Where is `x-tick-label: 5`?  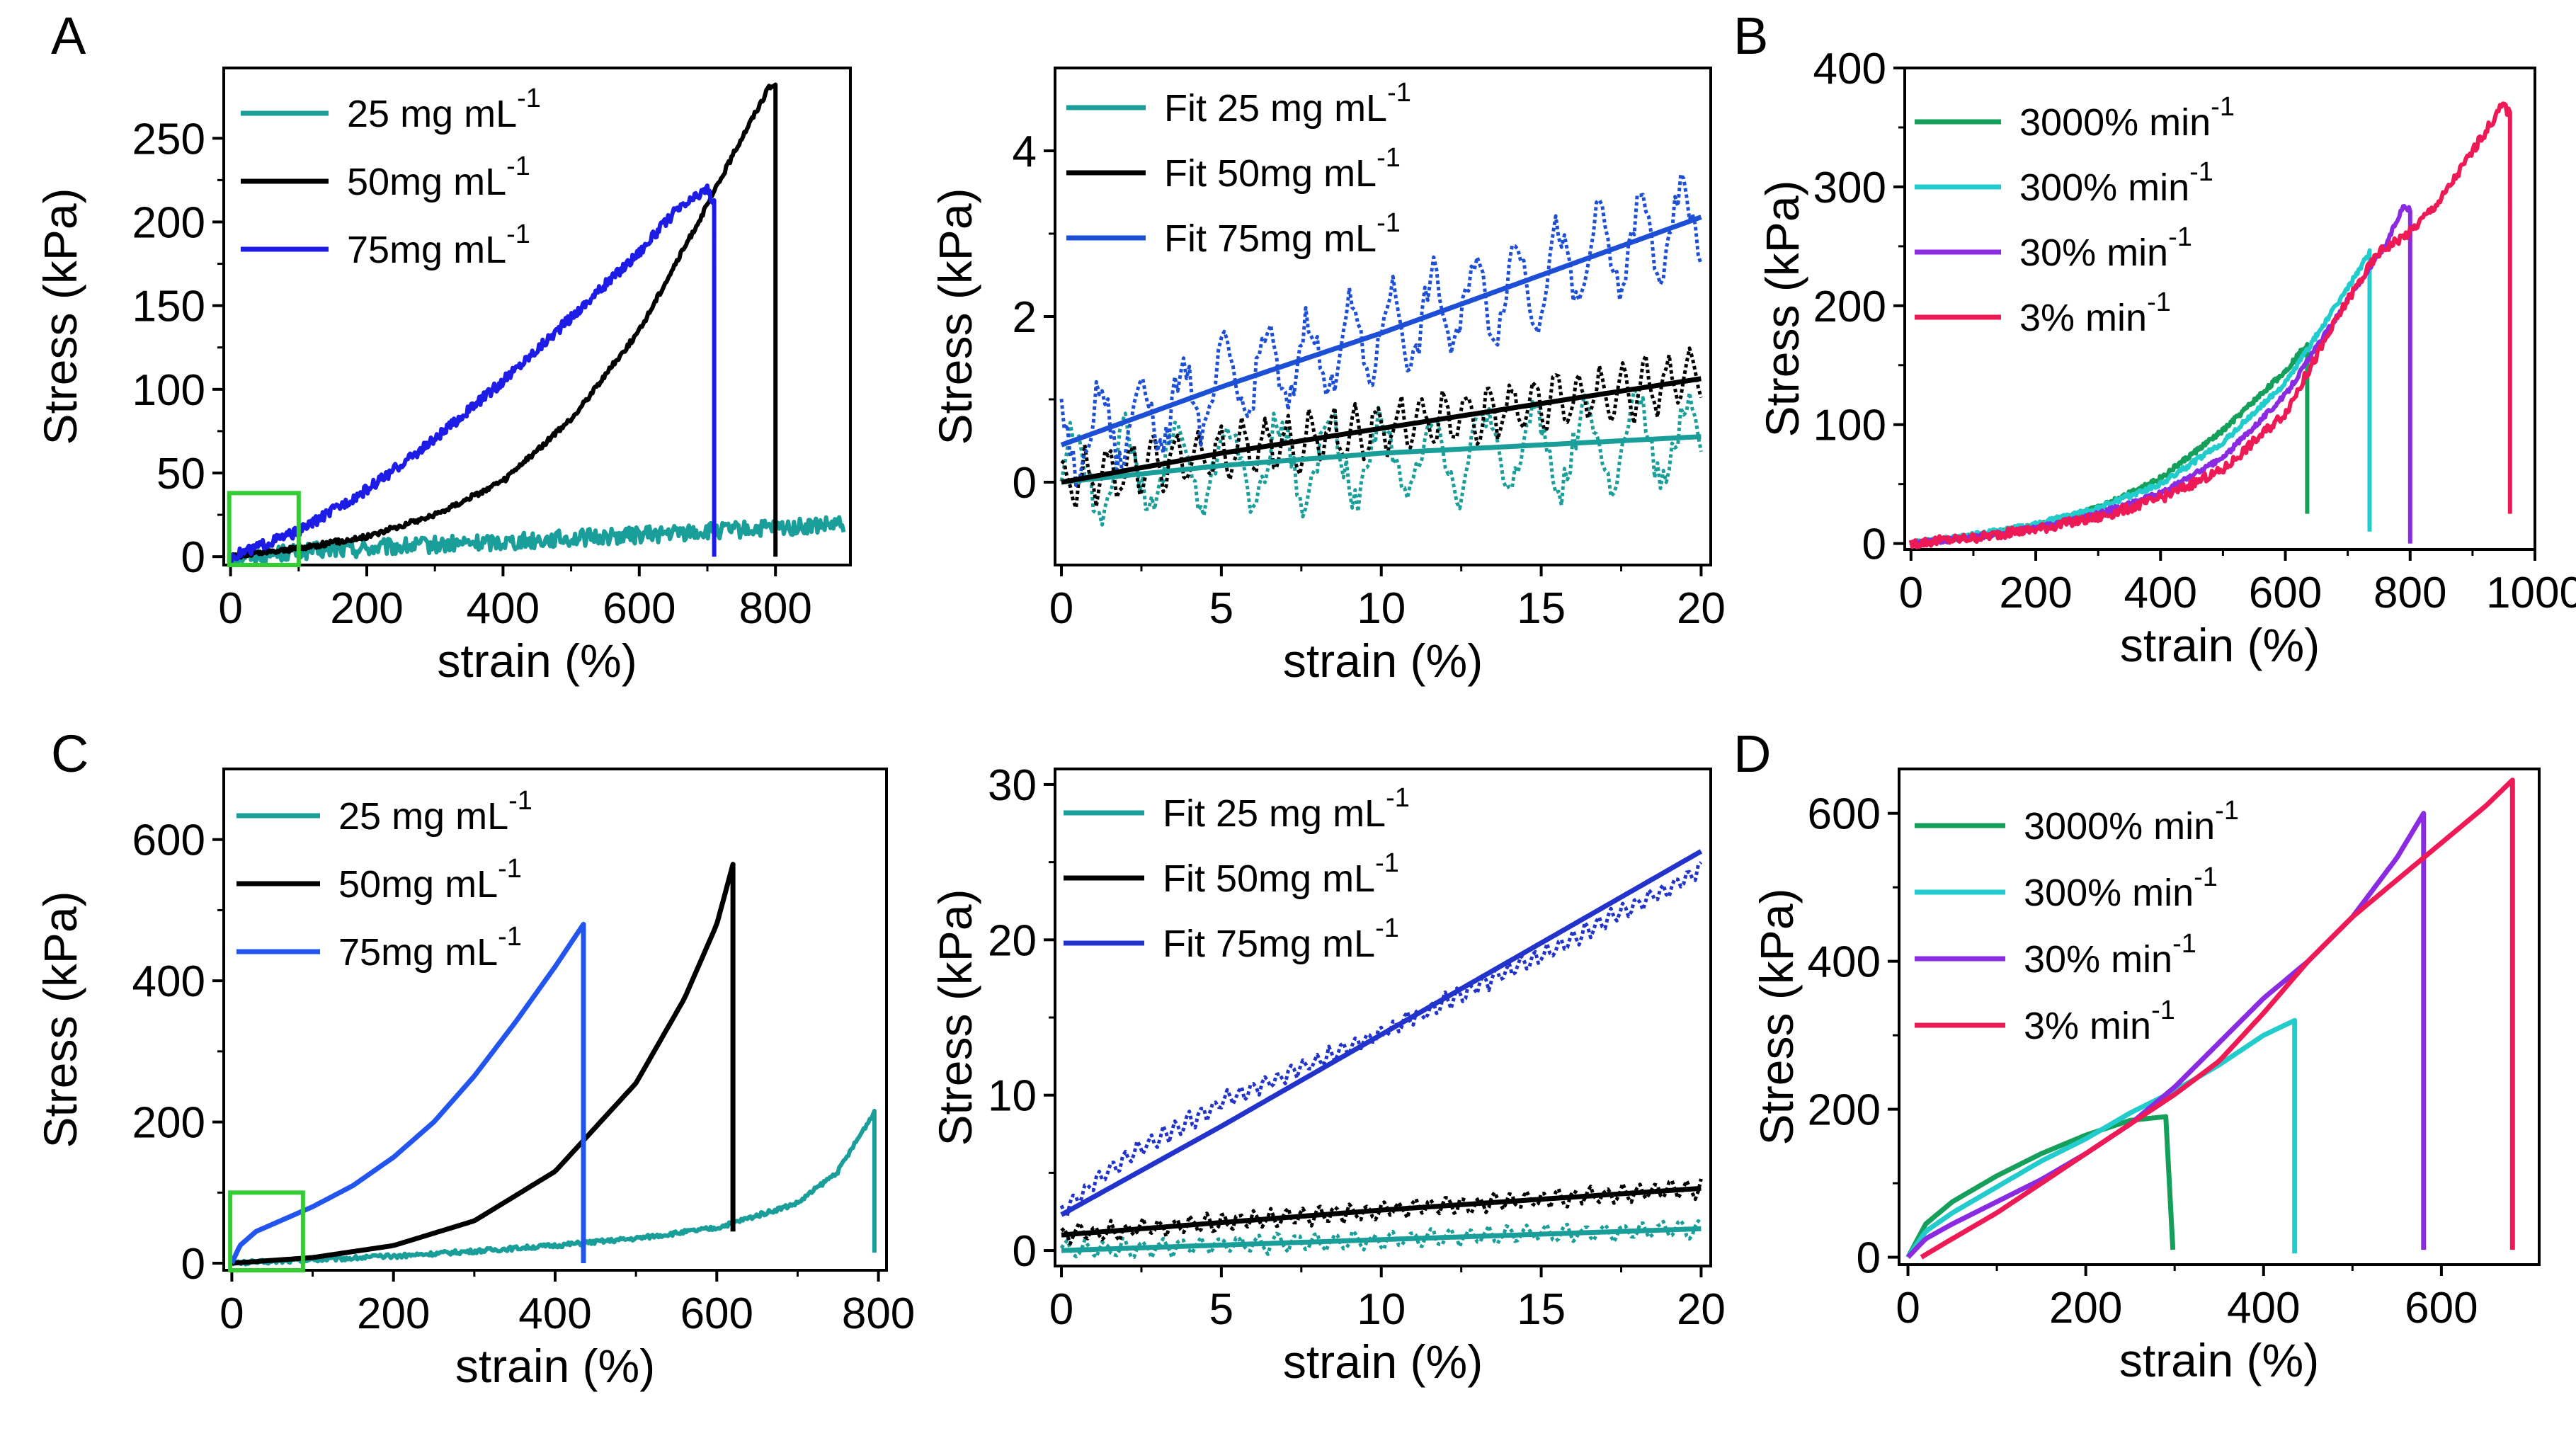
x-tick-label: 5 is located at coordinates (1221, 1309).